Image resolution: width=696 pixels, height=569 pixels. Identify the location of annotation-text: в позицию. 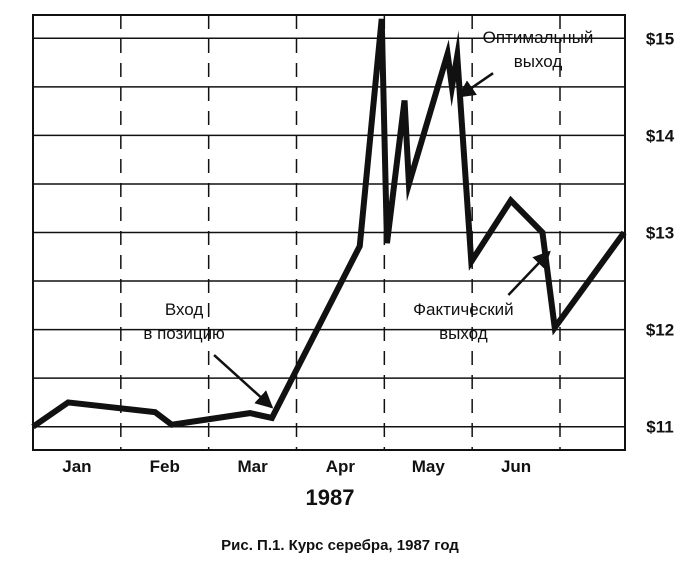
(184, 333).